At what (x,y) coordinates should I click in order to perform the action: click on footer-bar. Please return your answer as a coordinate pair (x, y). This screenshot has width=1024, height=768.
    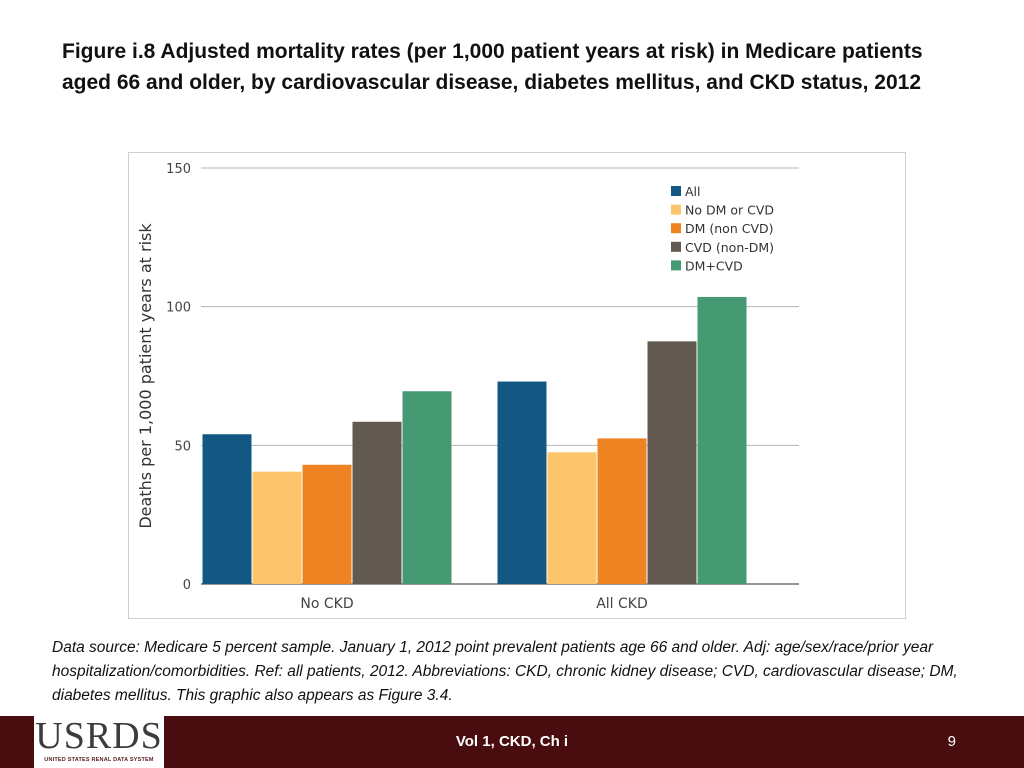
    Looking at the image, I should click on (512, 742).